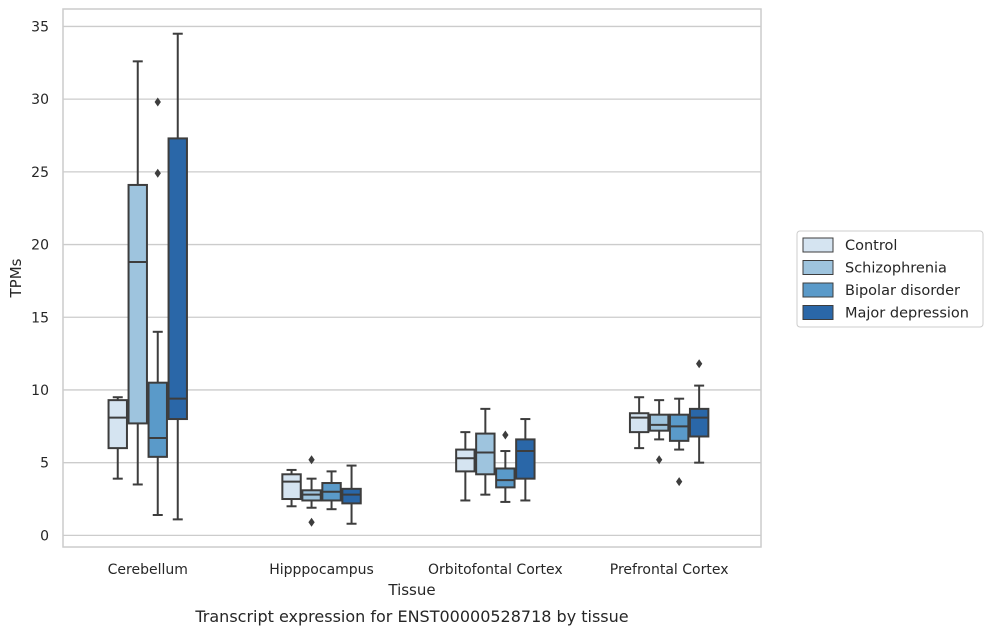 Image resolution: width=993 pixels, height=634 pixels. What do you see at coordinates (411, 590) in the screenshot?
I see `x-axis-title: Tissue` at bounding box center [411, 590].